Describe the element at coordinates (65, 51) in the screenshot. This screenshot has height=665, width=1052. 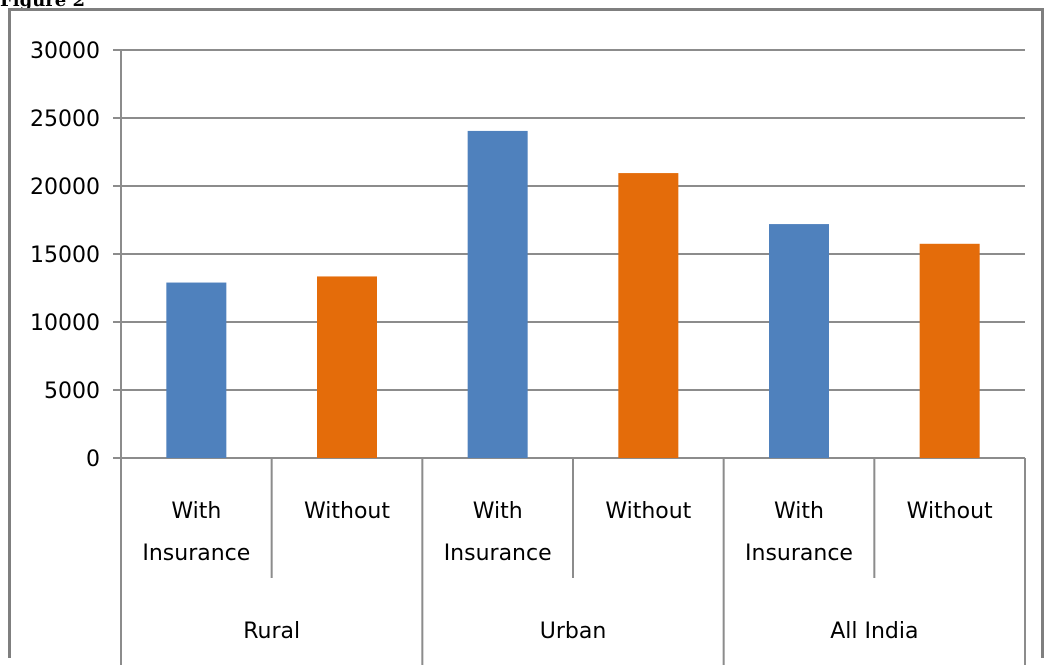
I see `y-tick-label: 30000` at that location.